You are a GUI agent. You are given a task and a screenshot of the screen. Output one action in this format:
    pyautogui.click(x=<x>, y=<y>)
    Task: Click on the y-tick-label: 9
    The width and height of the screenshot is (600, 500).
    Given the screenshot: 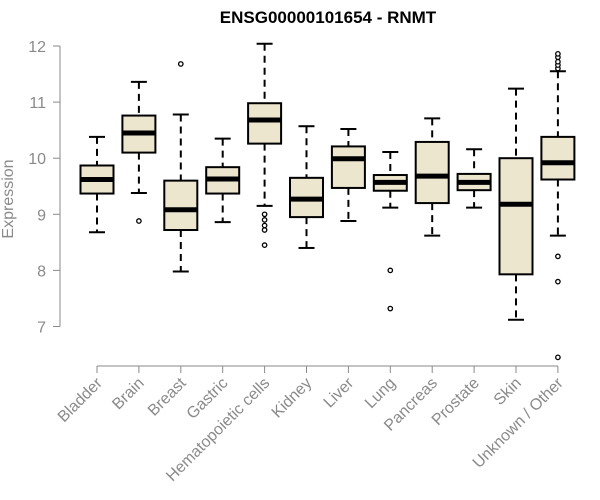 What is the action you would take?
    pyautogui.click(x=41, y=215)
    